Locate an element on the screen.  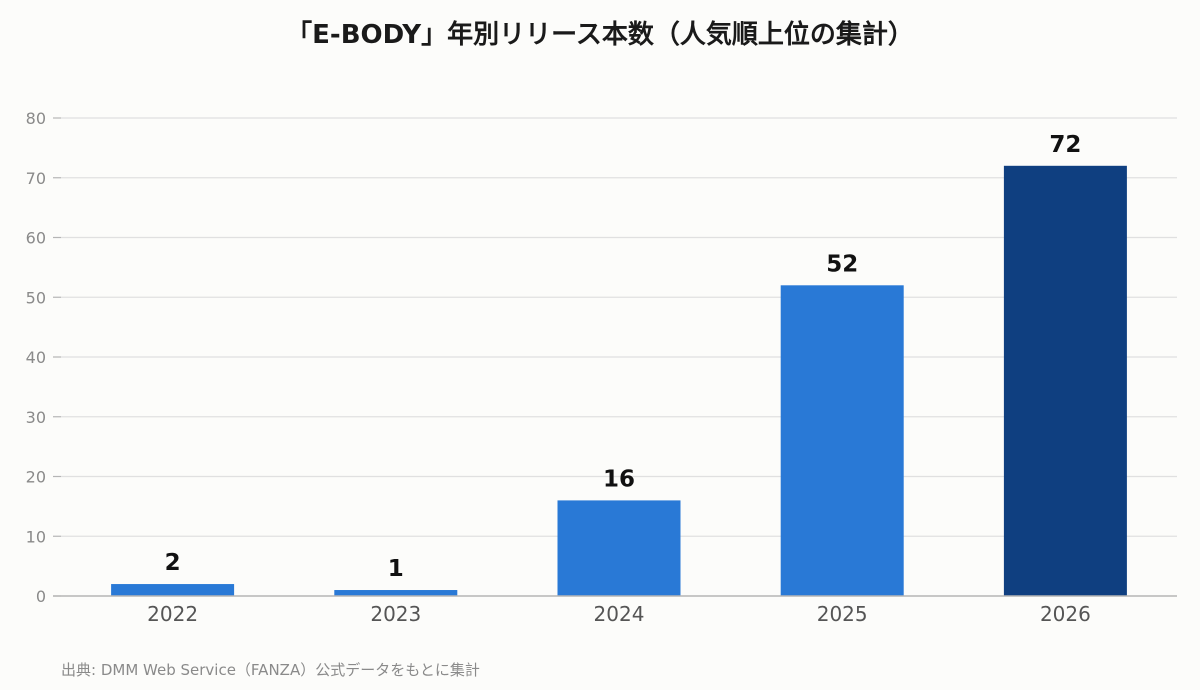
data-label-2022: 2 is located at coordinates (173, 563).